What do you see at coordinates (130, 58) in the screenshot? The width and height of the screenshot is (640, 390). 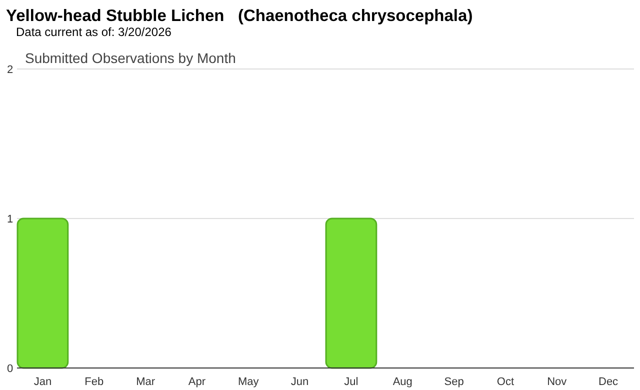 I see `text: Submitted Observations by Month` at bounding box center [130, 58].